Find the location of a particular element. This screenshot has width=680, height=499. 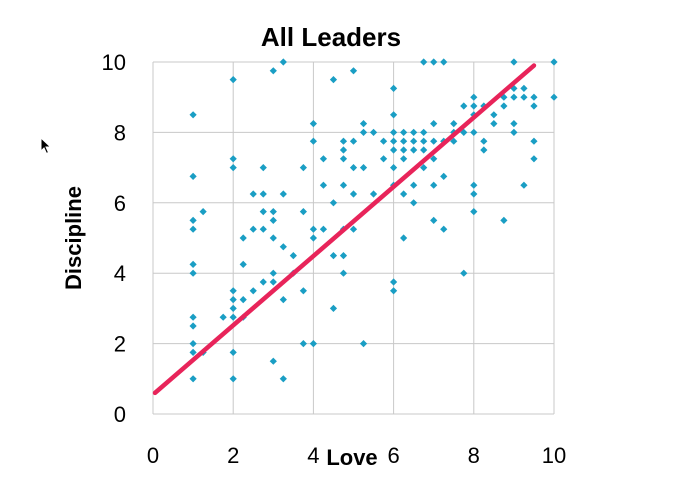

y-tick-label: 4 is located at coordinates (120, 273).